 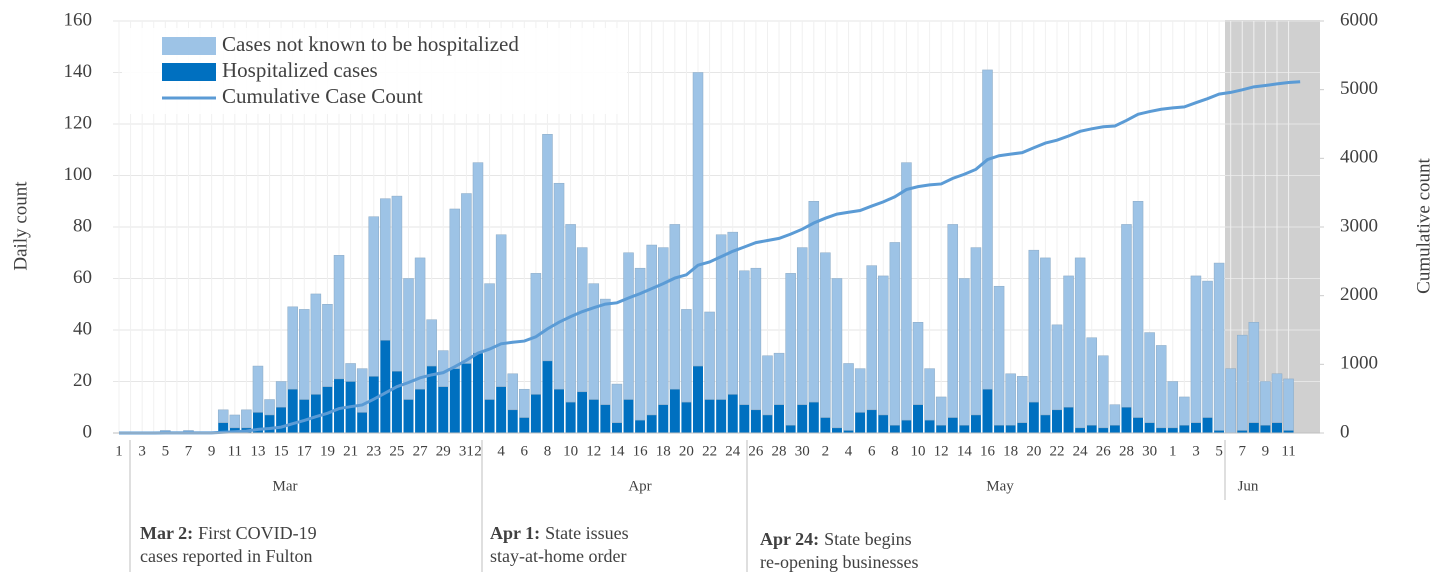 What do you see at coordinates (1359, 225) in the screenshot?
I see `y2-tick-label: 3000` at bounding box center [1359, 225].